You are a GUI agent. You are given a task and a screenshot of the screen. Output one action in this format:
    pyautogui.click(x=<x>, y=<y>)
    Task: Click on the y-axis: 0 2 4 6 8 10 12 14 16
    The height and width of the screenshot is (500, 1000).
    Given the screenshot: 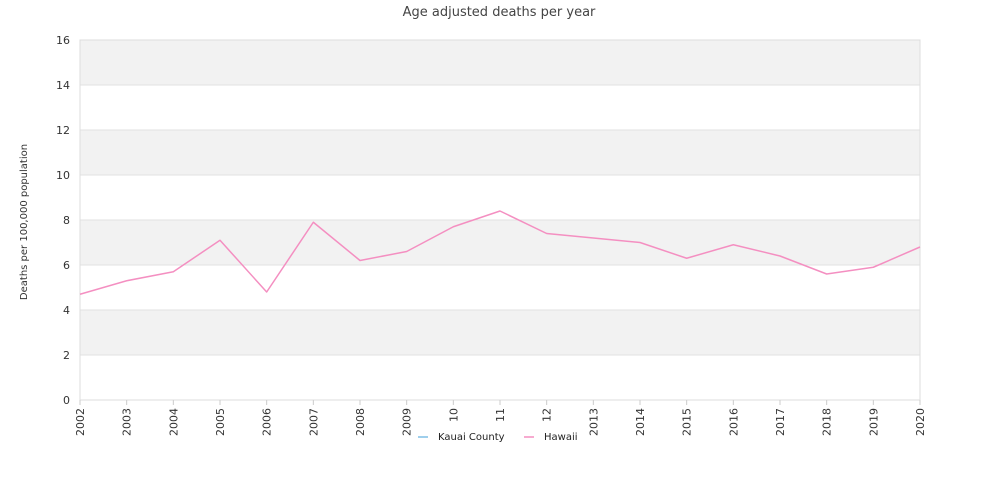 What is the action you would take?
    pyautogui.click(x=63, y=220)
    